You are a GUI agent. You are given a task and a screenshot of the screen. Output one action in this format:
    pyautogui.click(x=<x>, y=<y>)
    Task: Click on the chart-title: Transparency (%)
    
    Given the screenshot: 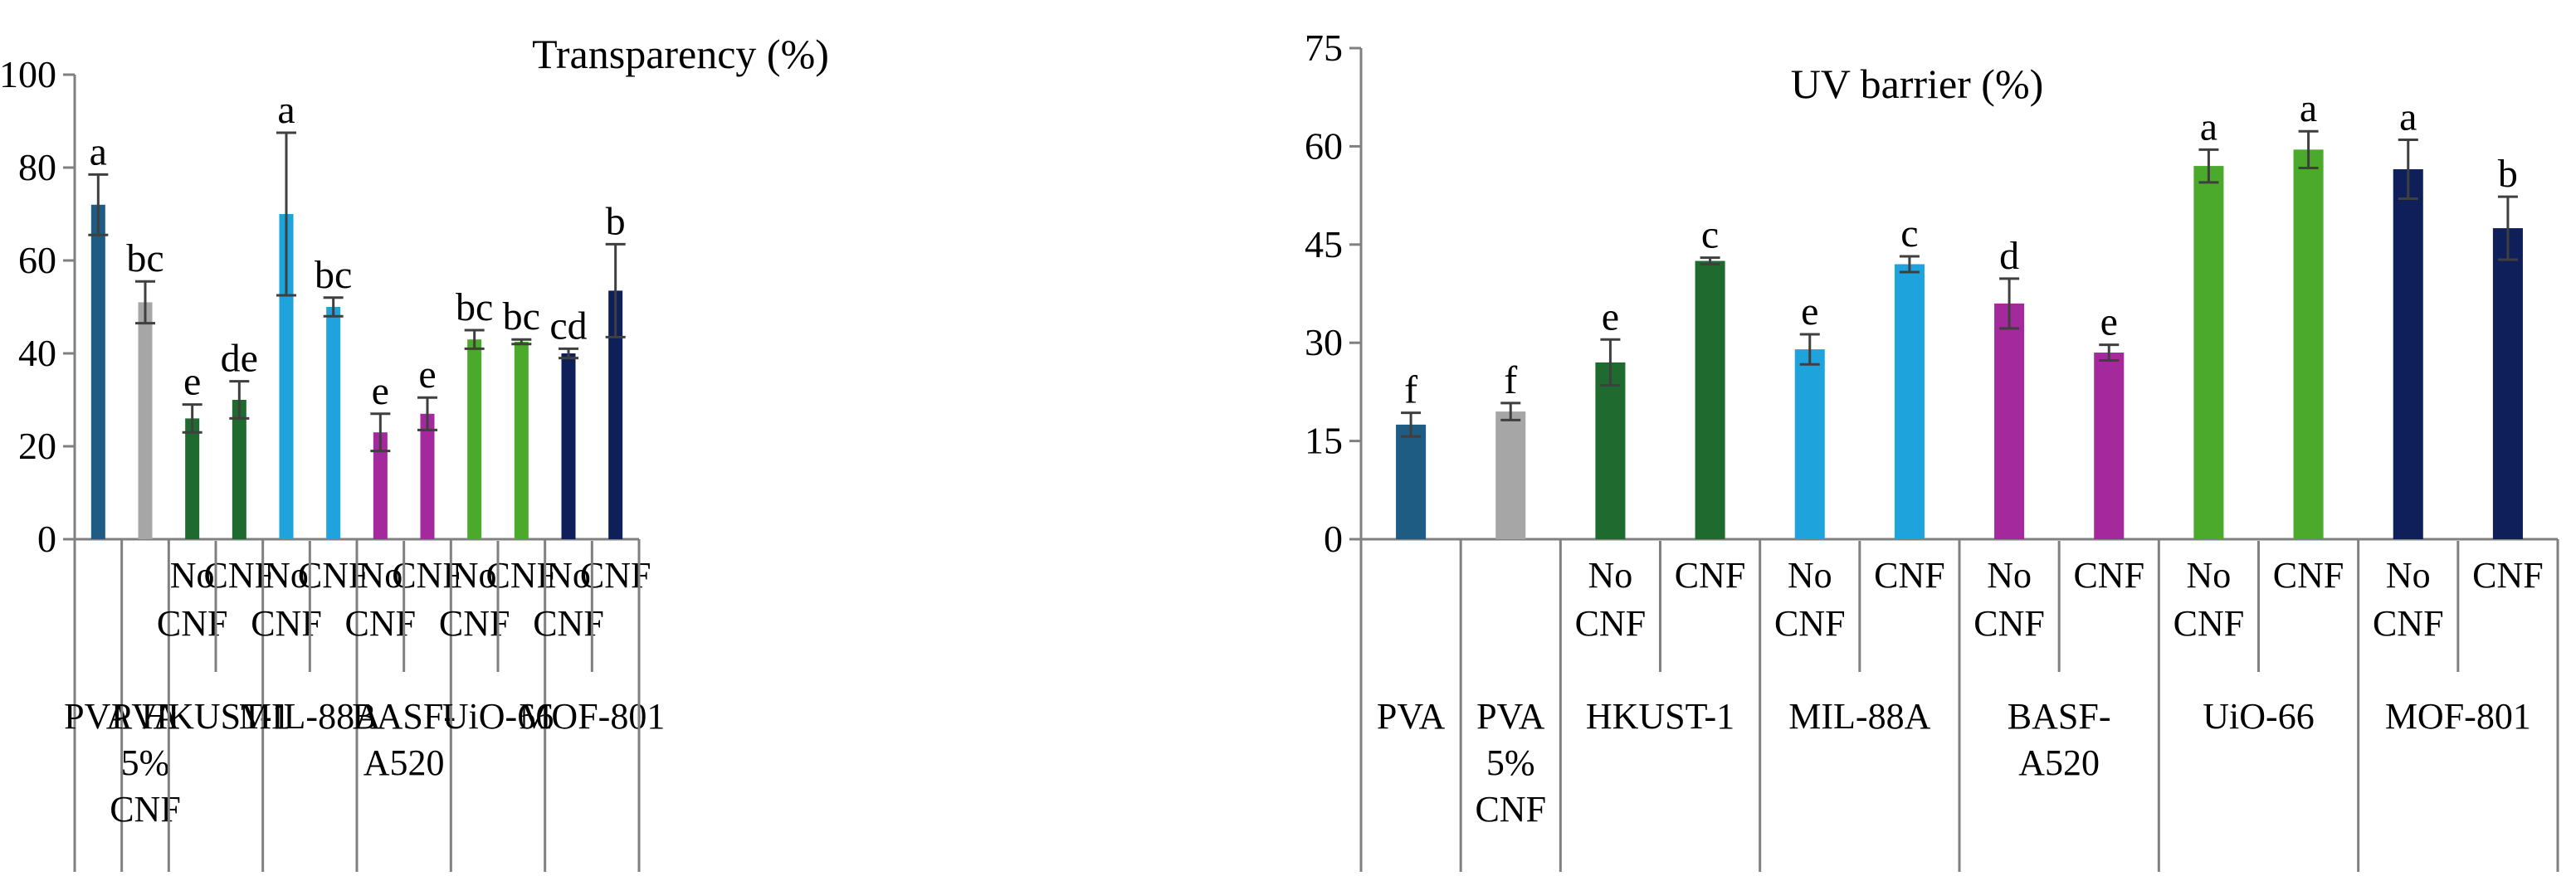 What is the action you would take?
    pyautogui.click(x=680, y=54)
    